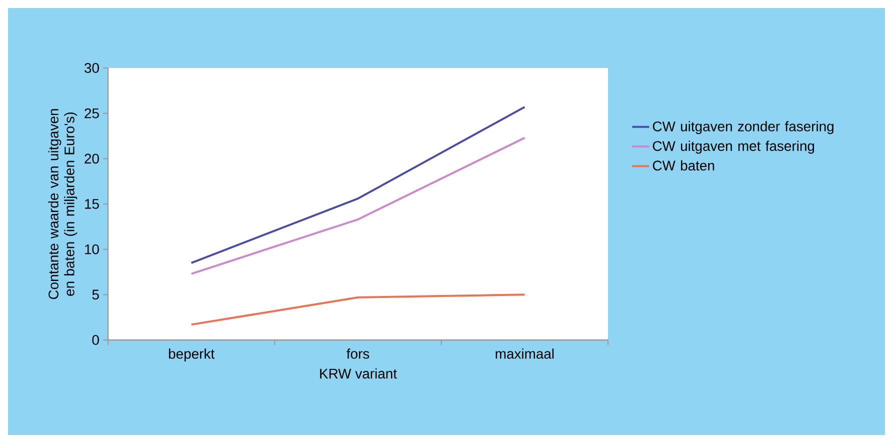 The height and width of the screenshot is (443, 893). Describe the element at coordinates (95, 340) in the screenshot. I see `y-tick-label: 0` at that location.